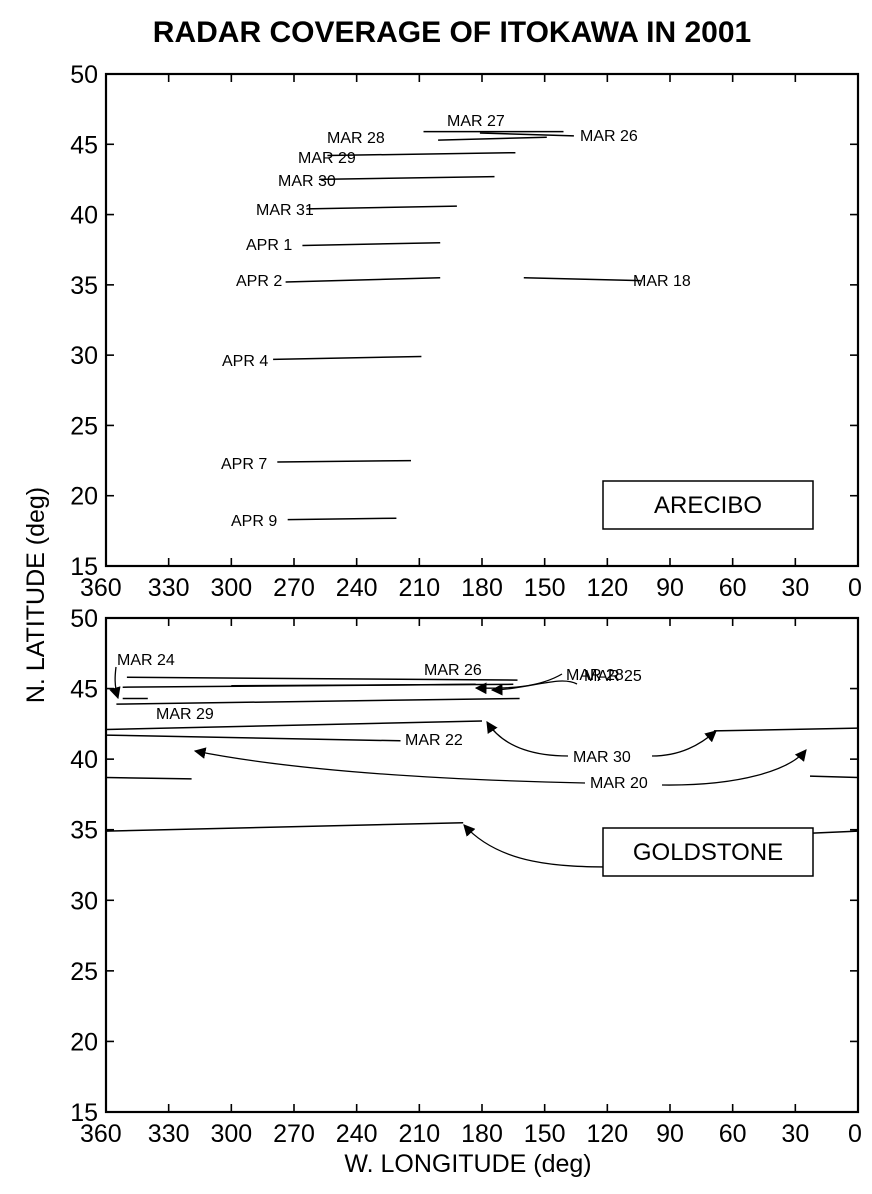 The height and width of the screenshot is (1194, 872). Describe the element at coordinates (101, 588) in the screenshot. I see `arecibo-x-tick-label: 360` at that location.